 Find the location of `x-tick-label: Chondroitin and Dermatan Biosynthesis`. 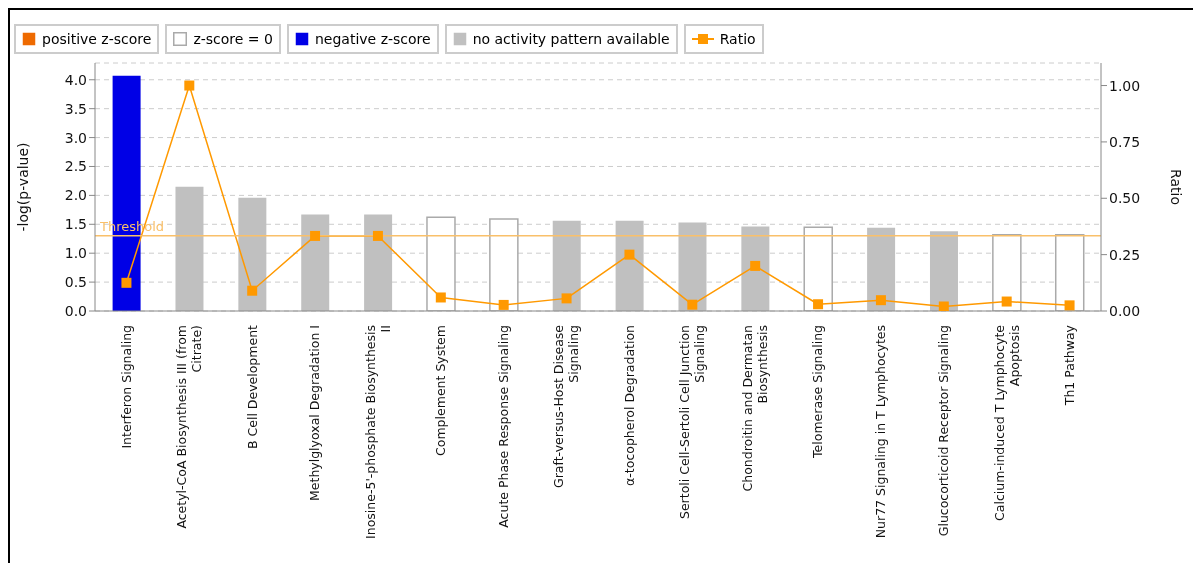

x-tick-label: Chondroitin and Dermatan Biosynthesis is located at coordinates (755, 408).